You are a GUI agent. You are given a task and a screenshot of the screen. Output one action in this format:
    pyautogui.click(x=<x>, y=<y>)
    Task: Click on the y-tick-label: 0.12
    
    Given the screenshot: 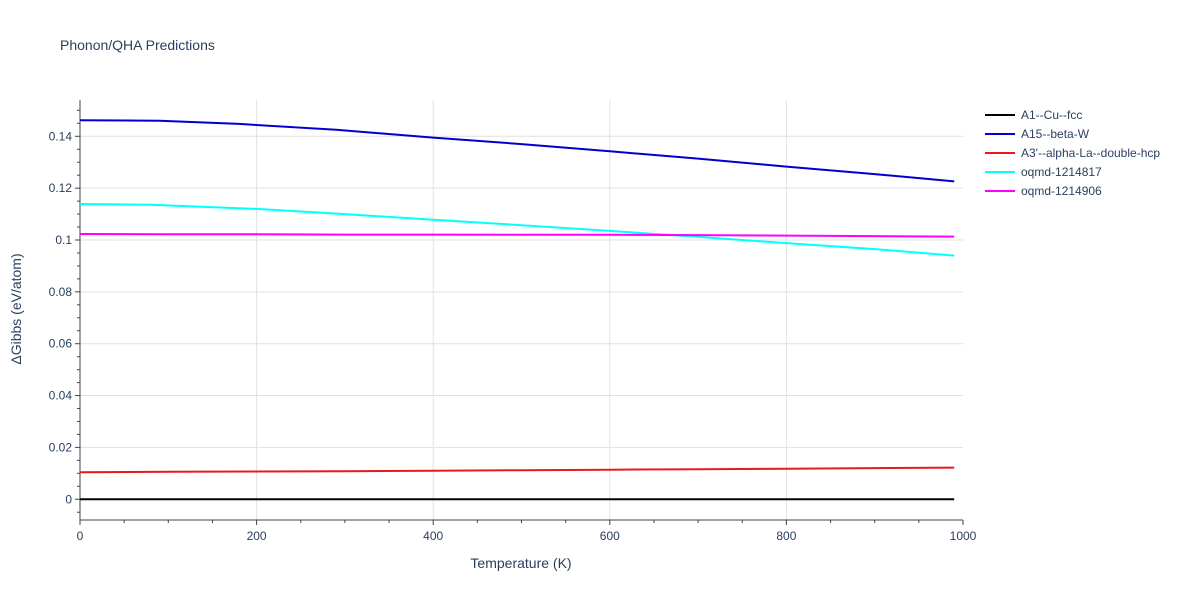 What is the action you would take?
    pyautogui.click(x=61, y=188)
    